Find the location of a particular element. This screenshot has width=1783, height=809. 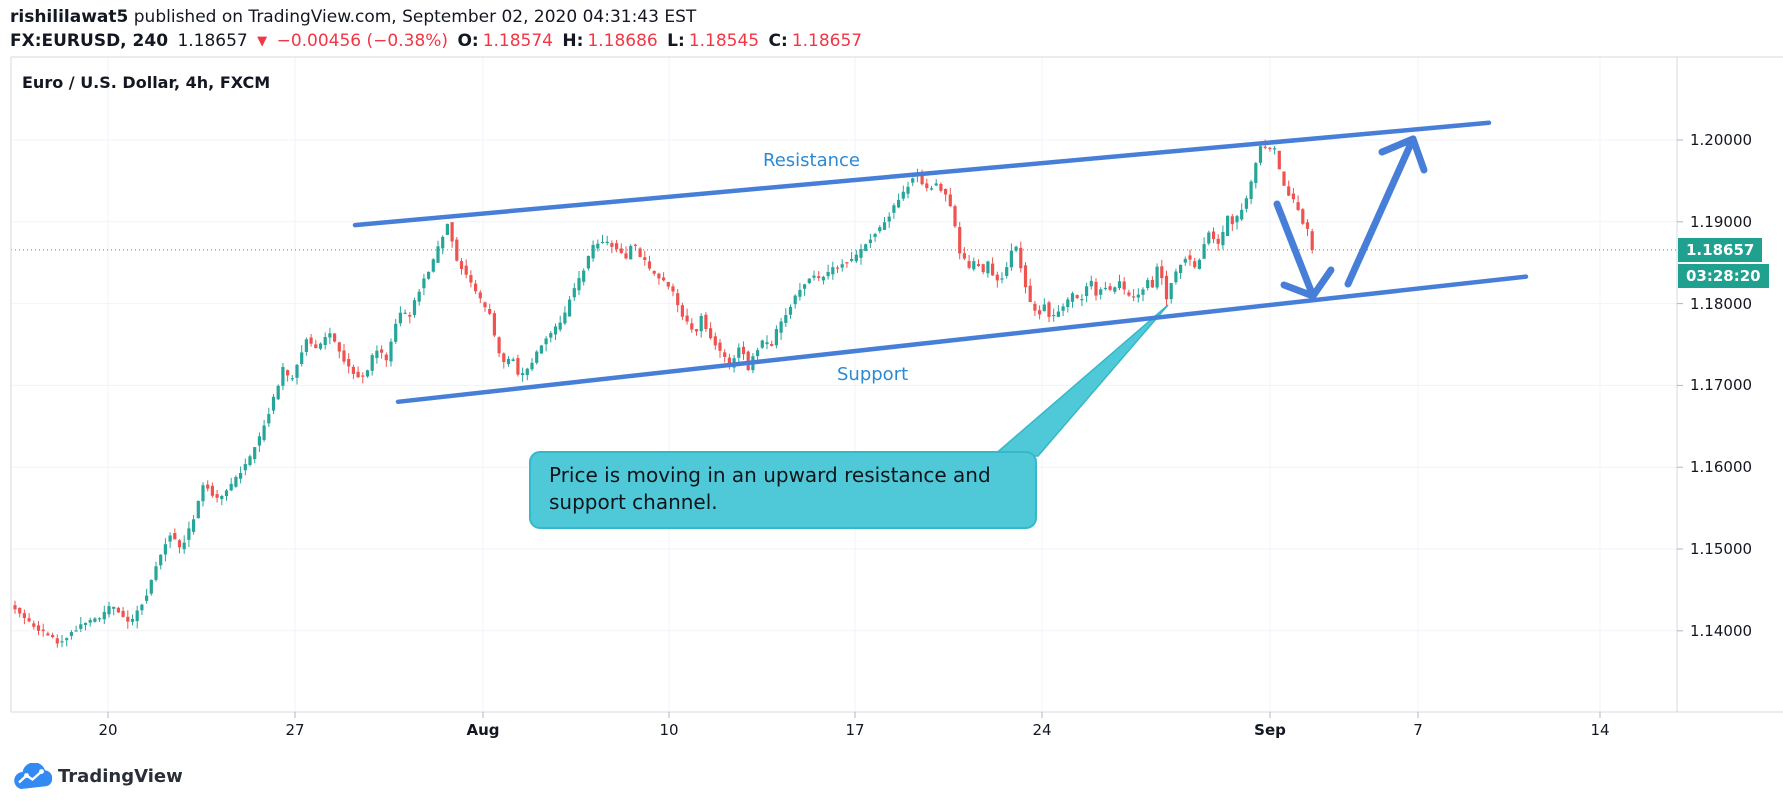

callout-box is located at coordinates (783, 490).